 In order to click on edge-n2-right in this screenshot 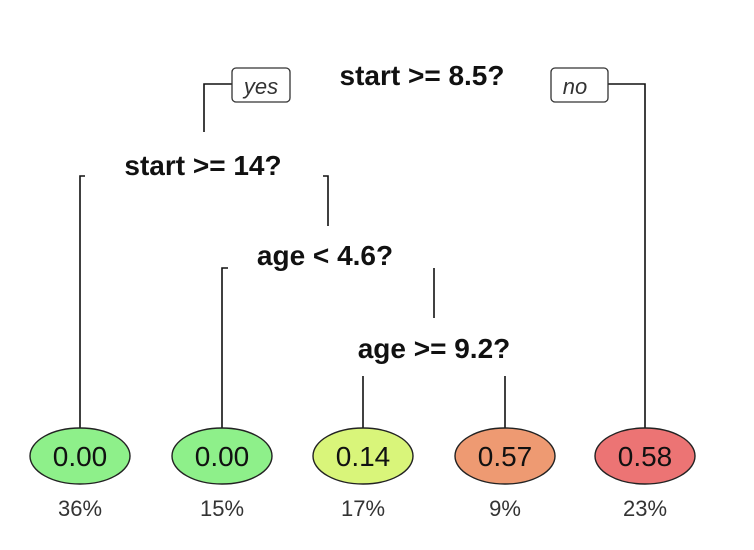, I will do `click(326, 200)`.